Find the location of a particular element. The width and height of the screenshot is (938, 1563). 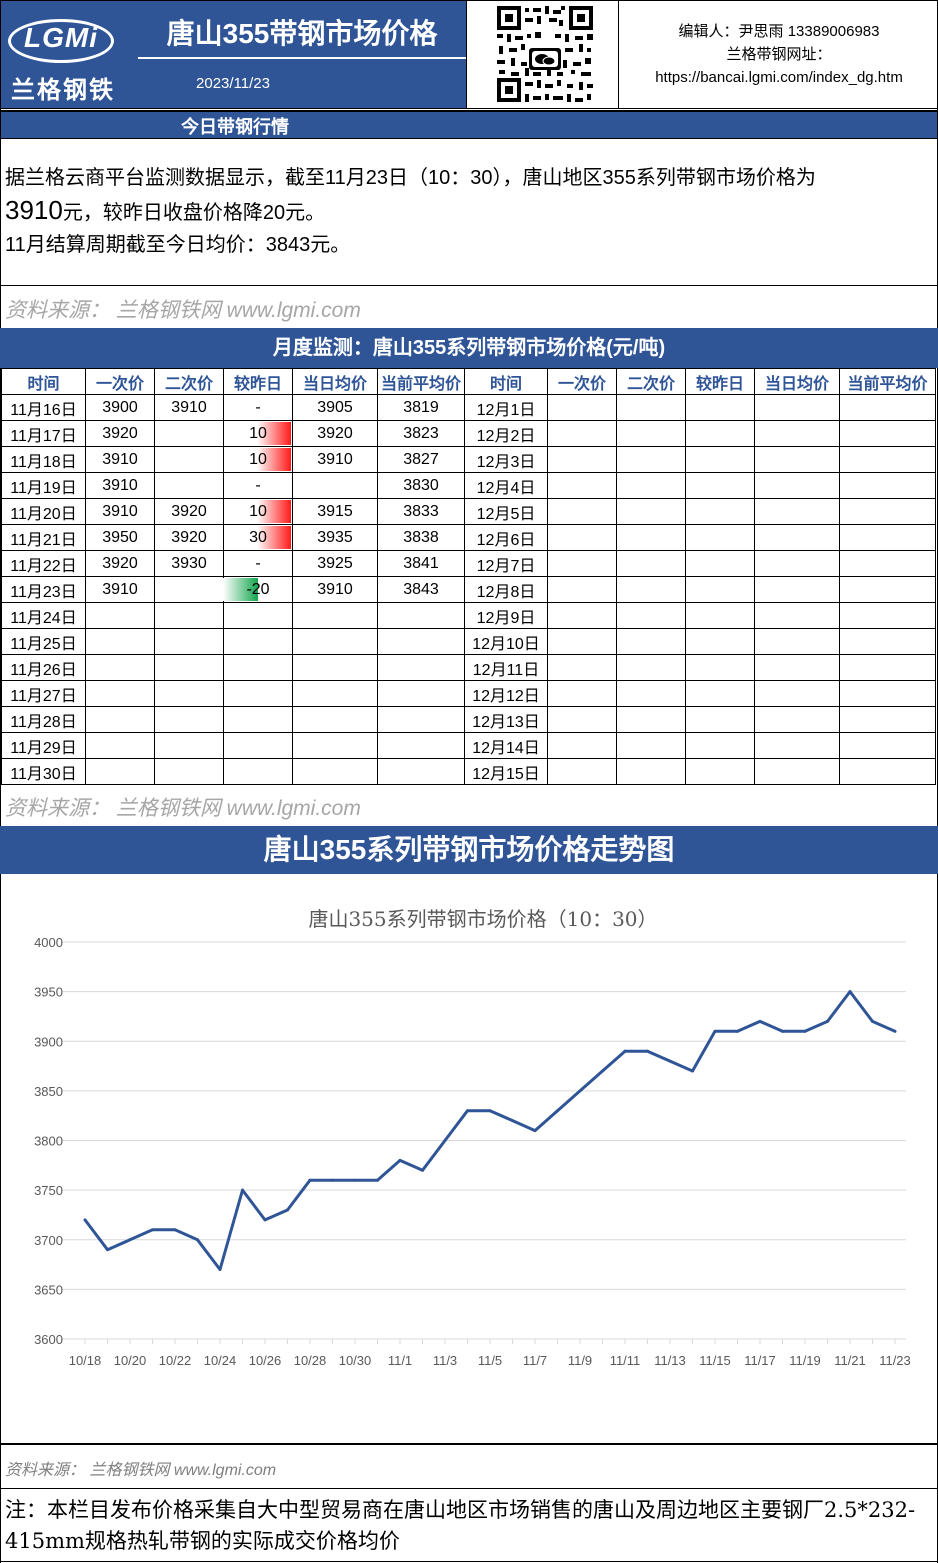

cell-value: 3925 is located at coordinates (335, 563).